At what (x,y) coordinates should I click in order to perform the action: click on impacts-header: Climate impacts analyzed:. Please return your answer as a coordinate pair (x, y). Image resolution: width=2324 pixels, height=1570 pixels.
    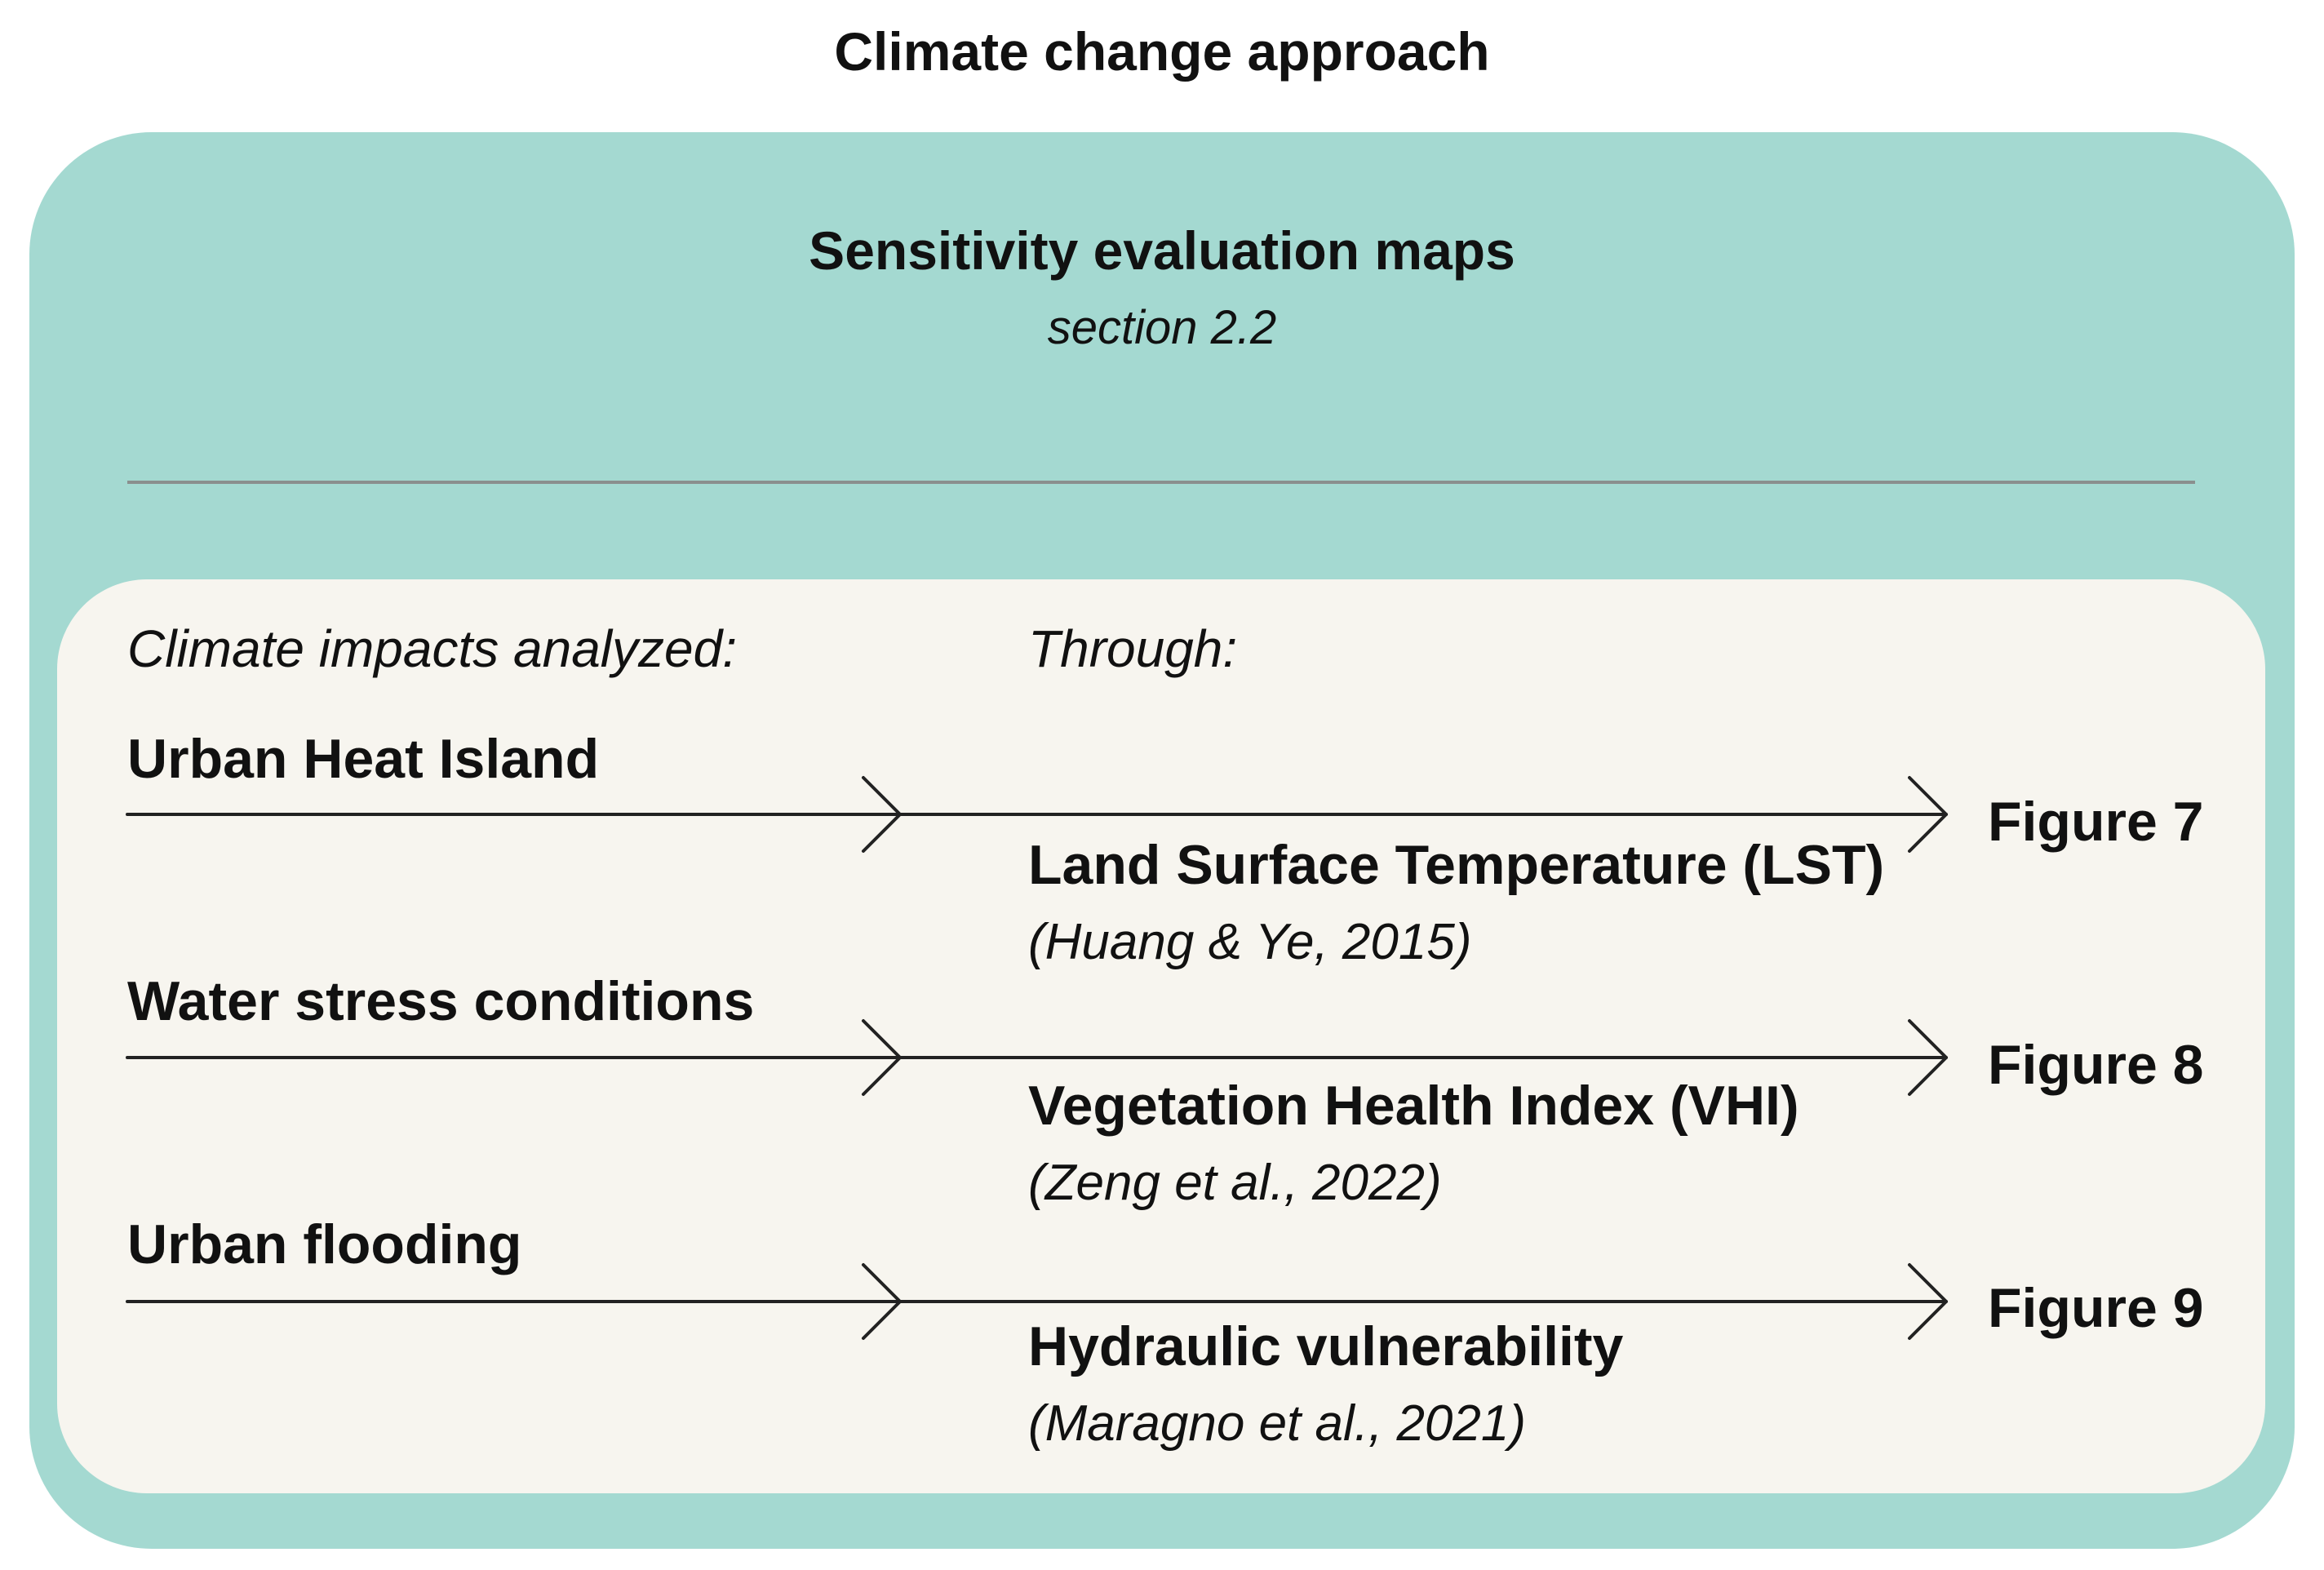
    Looking at the image, I should click on (432, 648).